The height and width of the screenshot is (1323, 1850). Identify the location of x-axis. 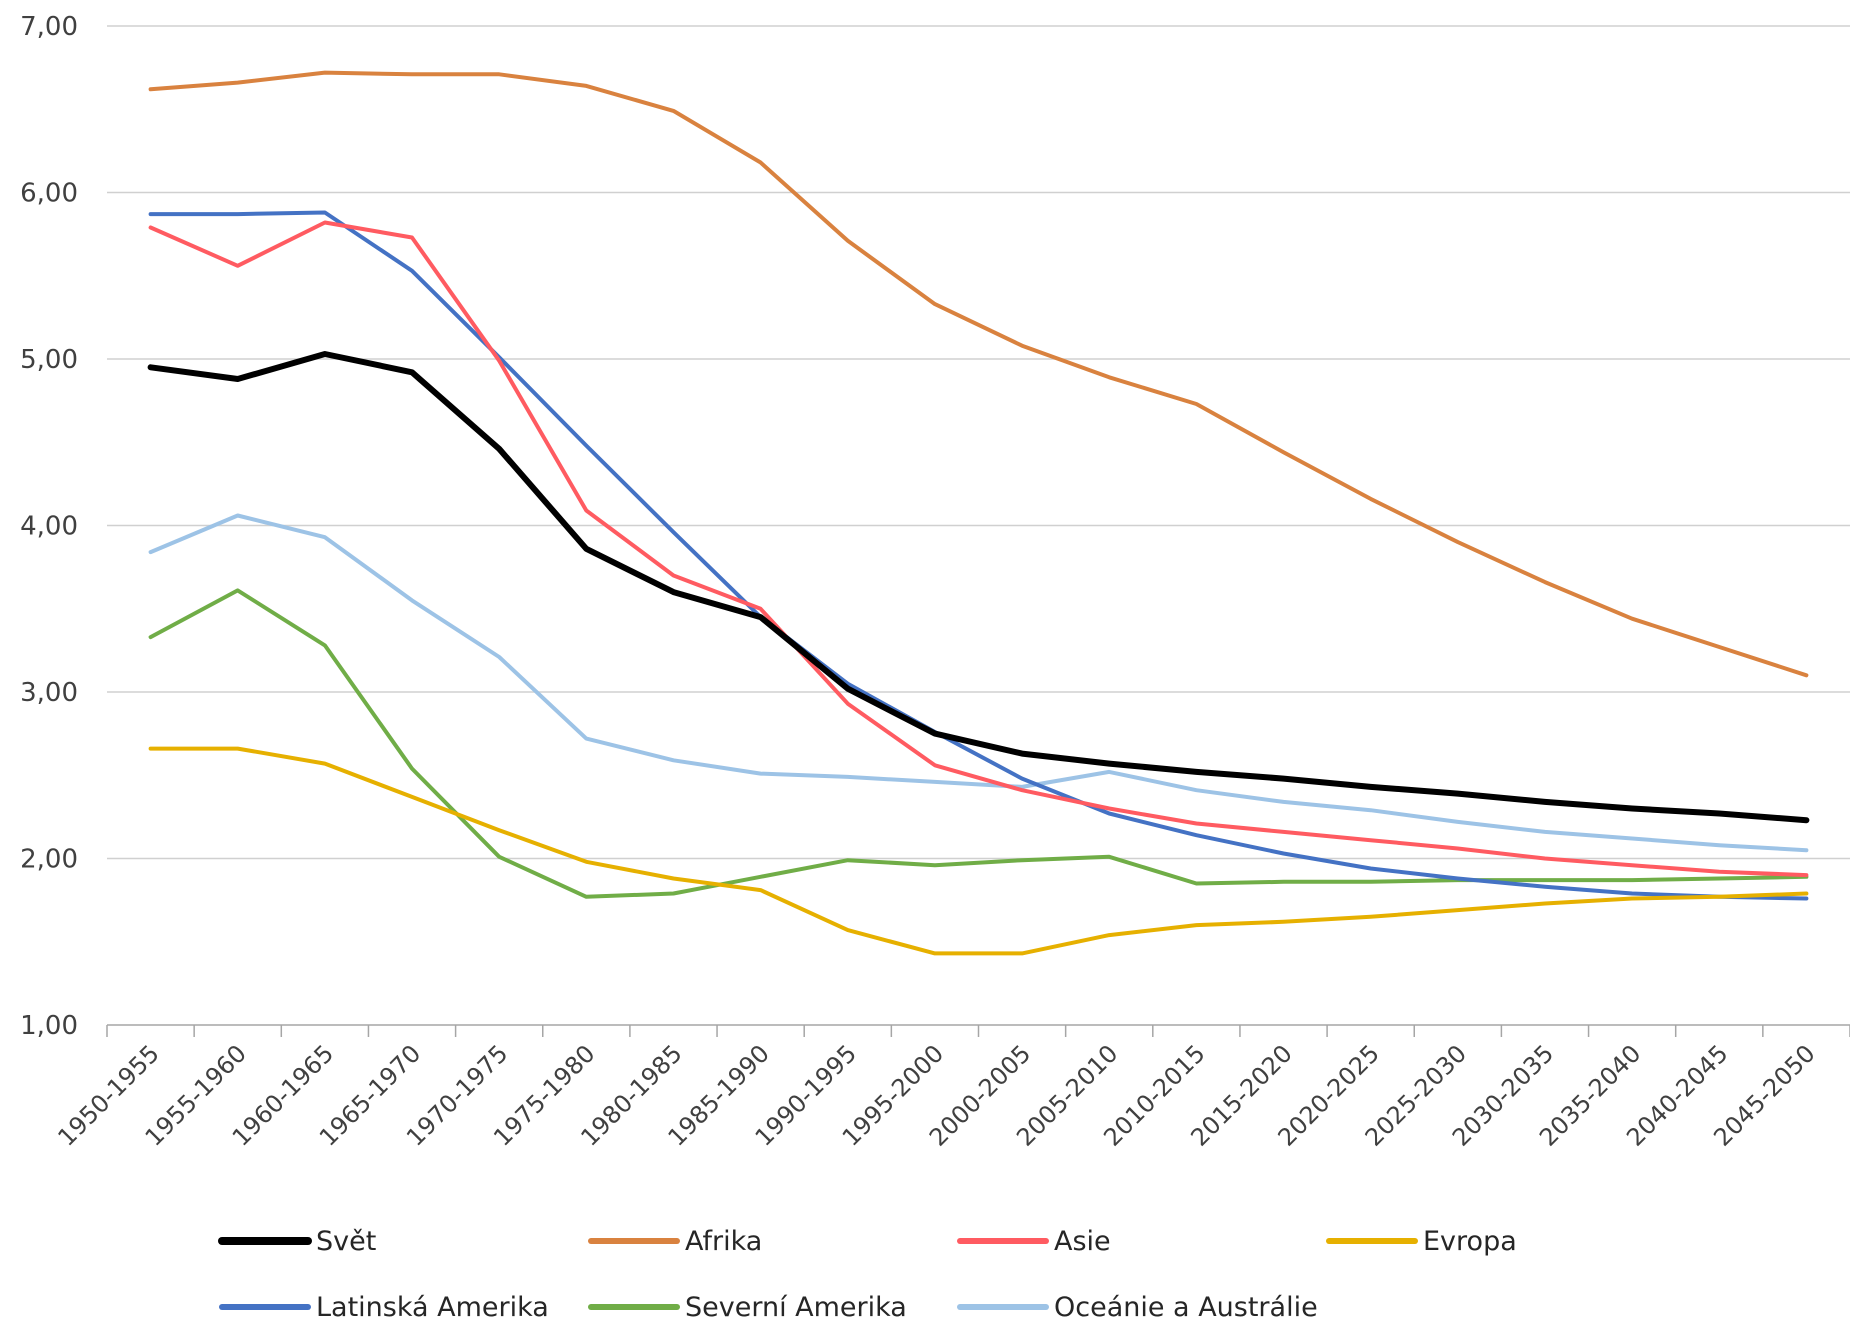
(978, 1030).